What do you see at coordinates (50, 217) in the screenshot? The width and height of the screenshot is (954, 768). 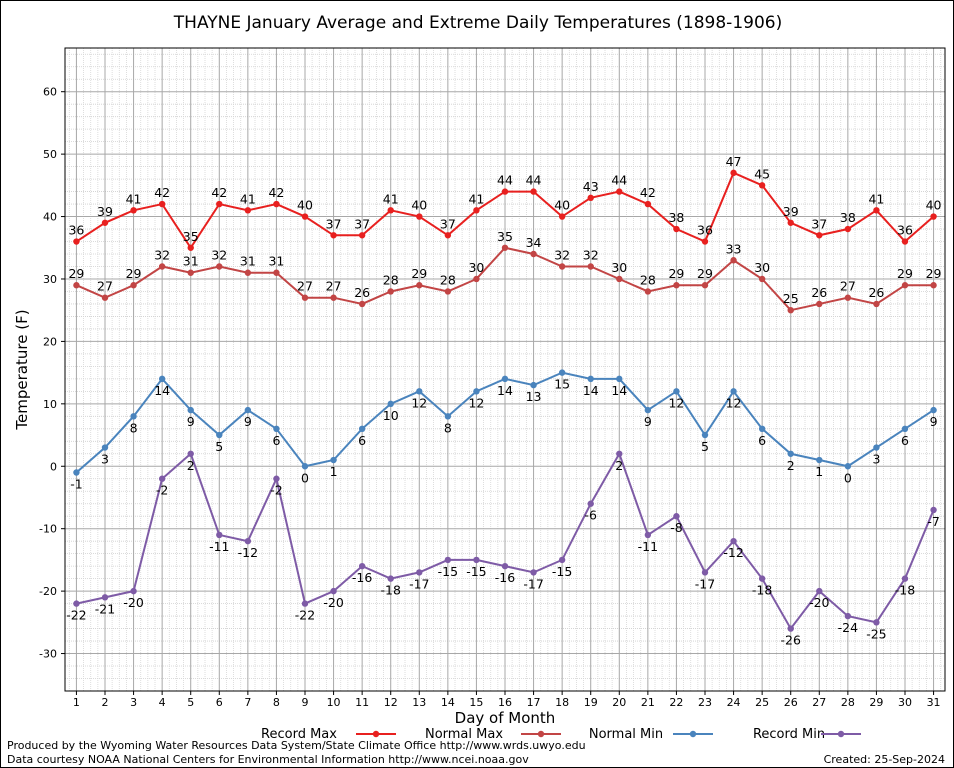 I see `y-tick-label: 40` at bounding box center [50, 217].